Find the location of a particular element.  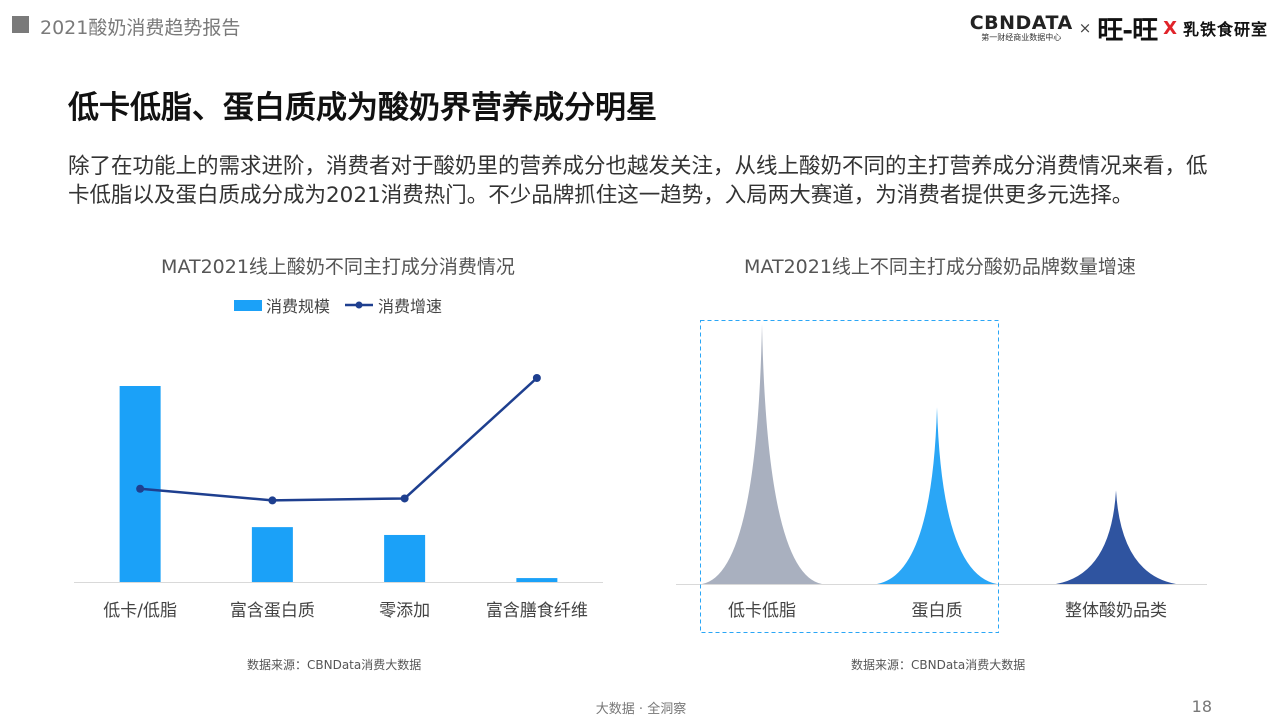

legend-line-swatch is located at coordinates (359, 305).